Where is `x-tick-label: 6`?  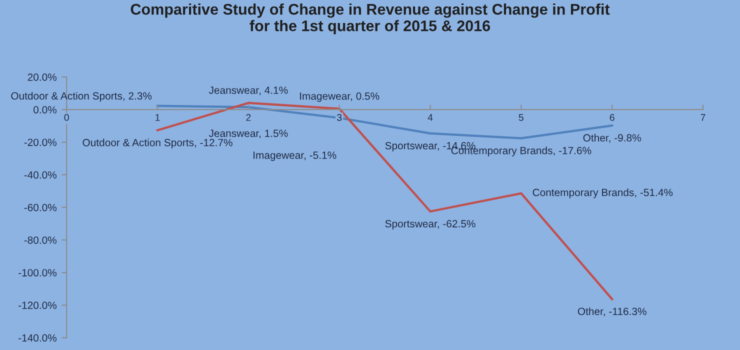
x-tick-label: 6 is located at coordinates (612, 117).